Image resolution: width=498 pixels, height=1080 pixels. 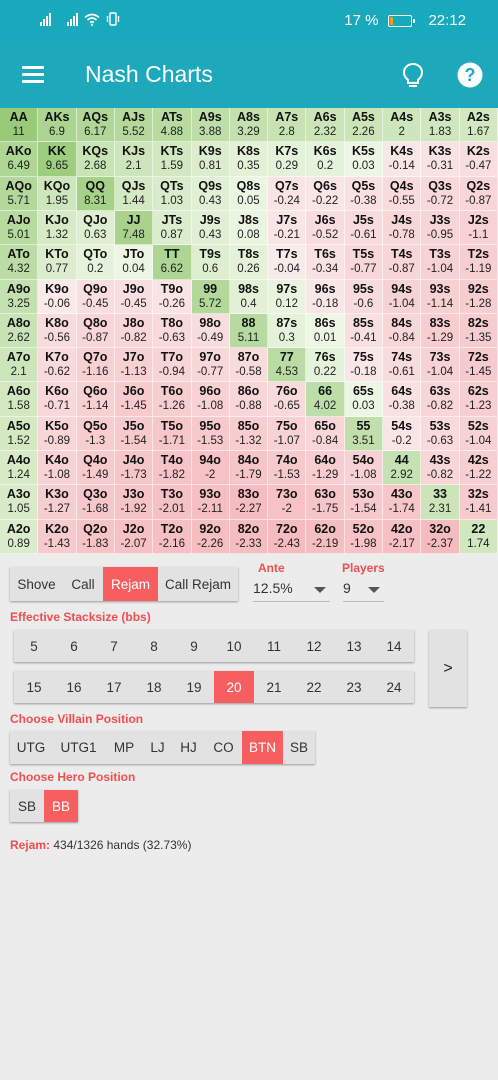 I want to click on hand-cell: JTo 0.04, so click(x=134, y=262).